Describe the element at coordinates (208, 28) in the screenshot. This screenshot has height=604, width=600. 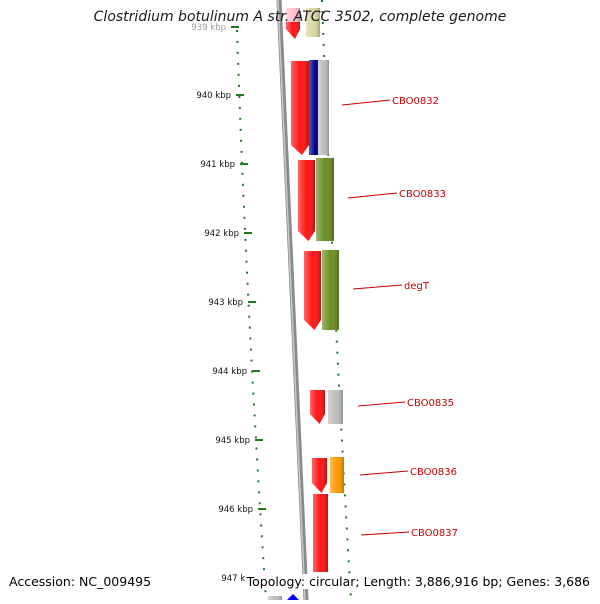
I see `scale-tick-label: 939 kbp` at that location.